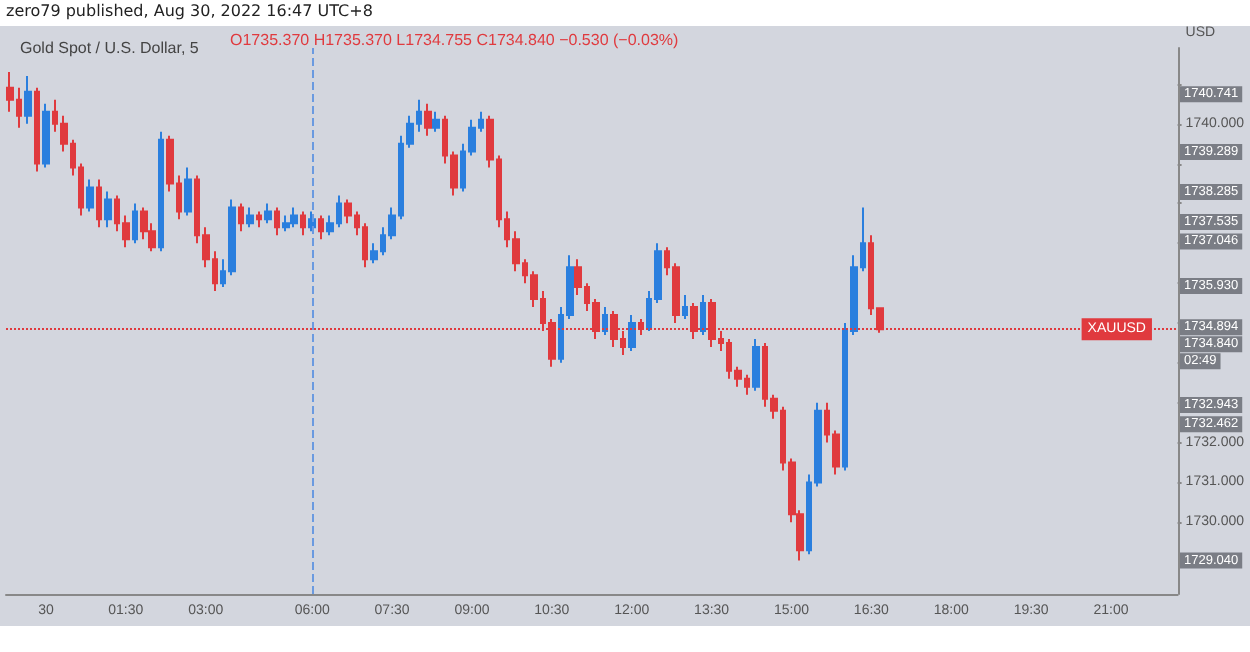 This screenshot has width=1250, height=652. Describe the element at coordinates (455, 40) in the screenshot. I see `text: O1735.370 H1735.370 L1734.755 C1734.840 −0.530 (−0.03%)` at that location.